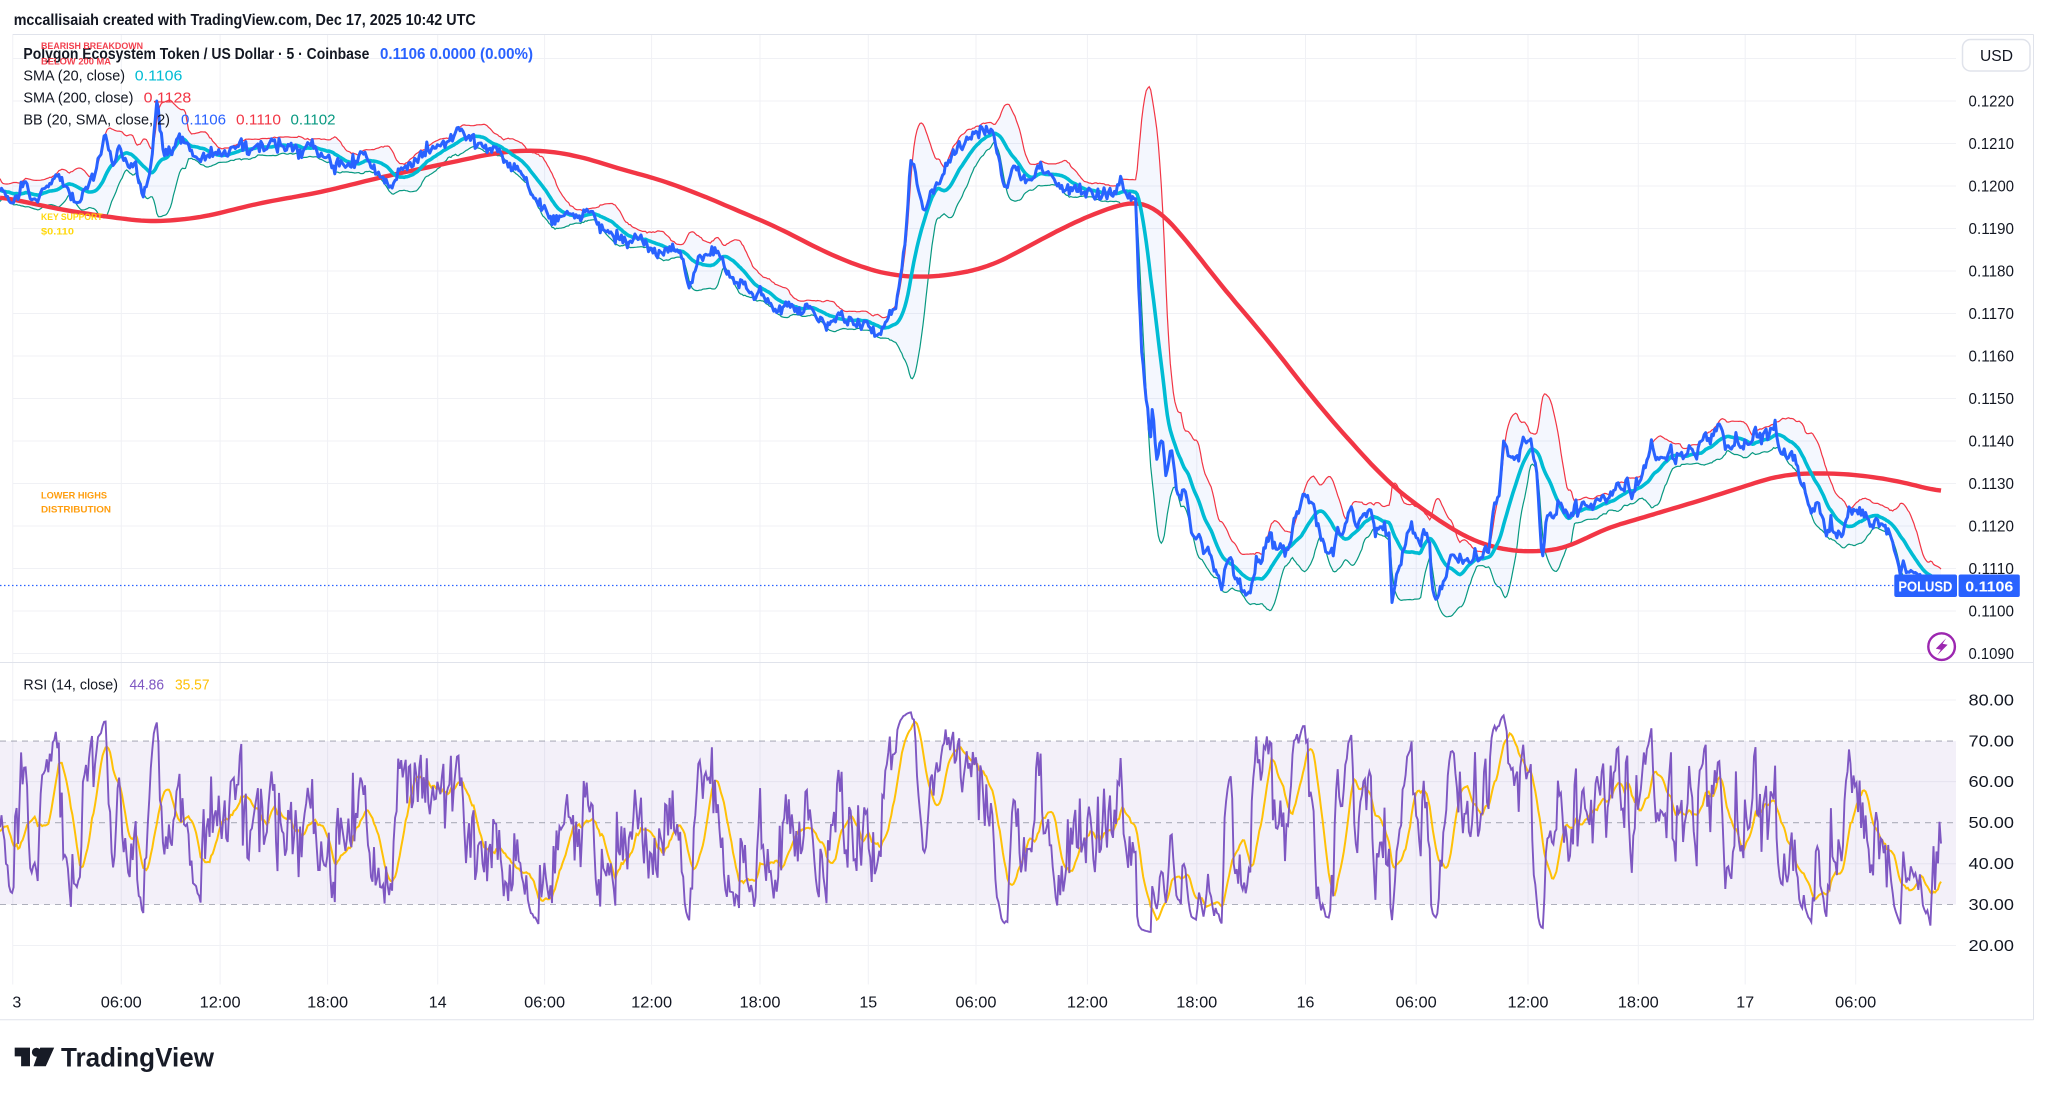 This screenshot has width=2048, height=1095. What do you see at coordinates (1992, 272) in the screenshot?
I see `svg-text: 0.1180` at bounding box center [1992, 272].